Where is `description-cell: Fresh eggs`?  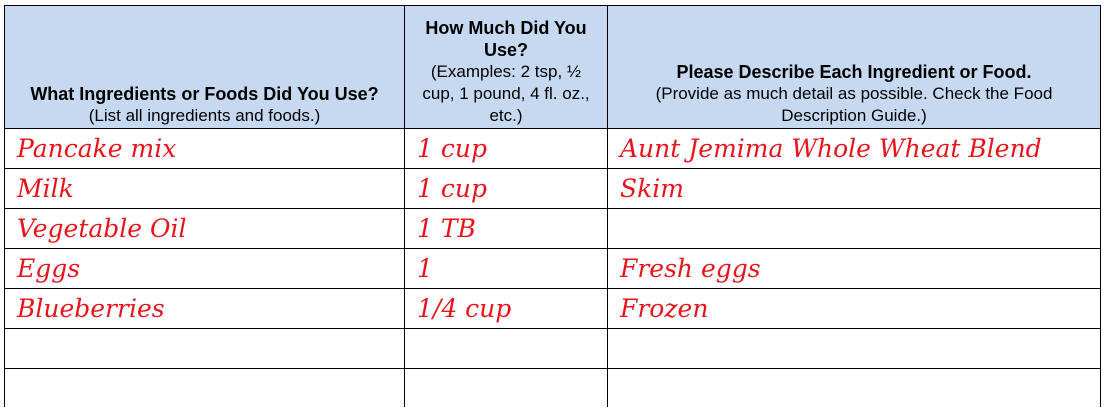
description-cell: Fresh eggs is located at coordinates (854, 268).